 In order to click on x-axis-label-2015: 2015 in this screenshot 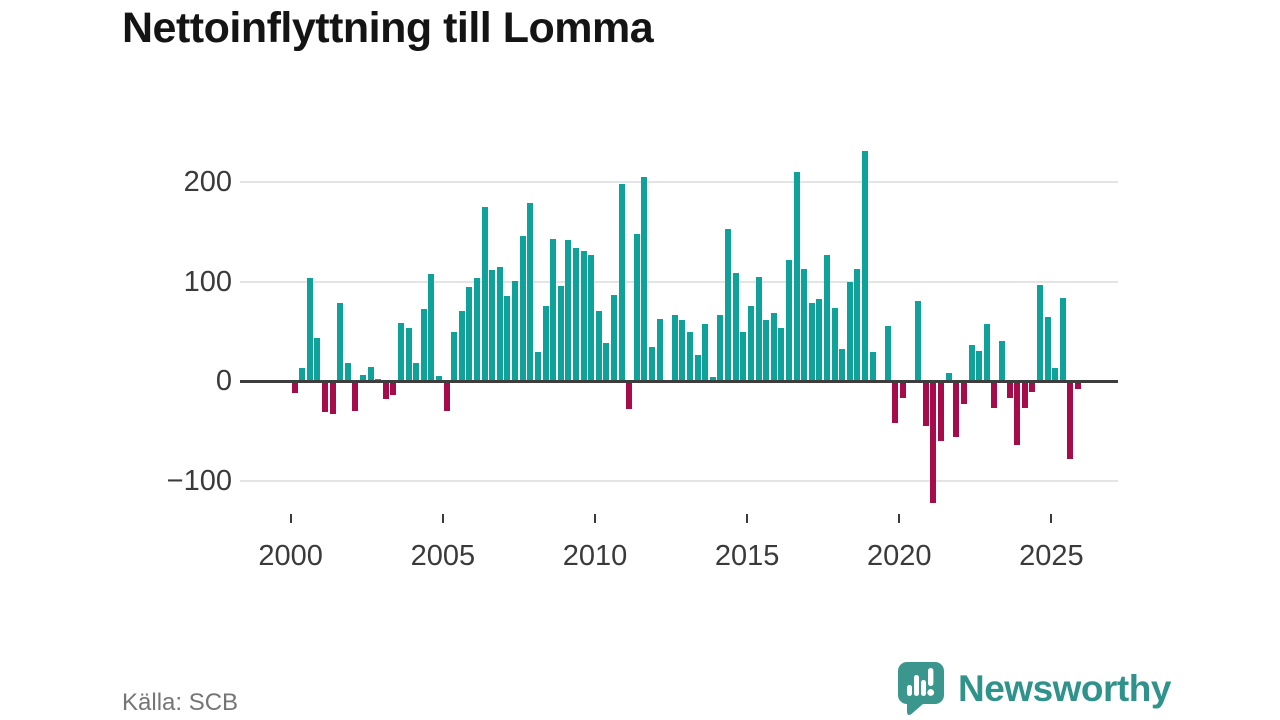, I will do `click(747, 556)`.